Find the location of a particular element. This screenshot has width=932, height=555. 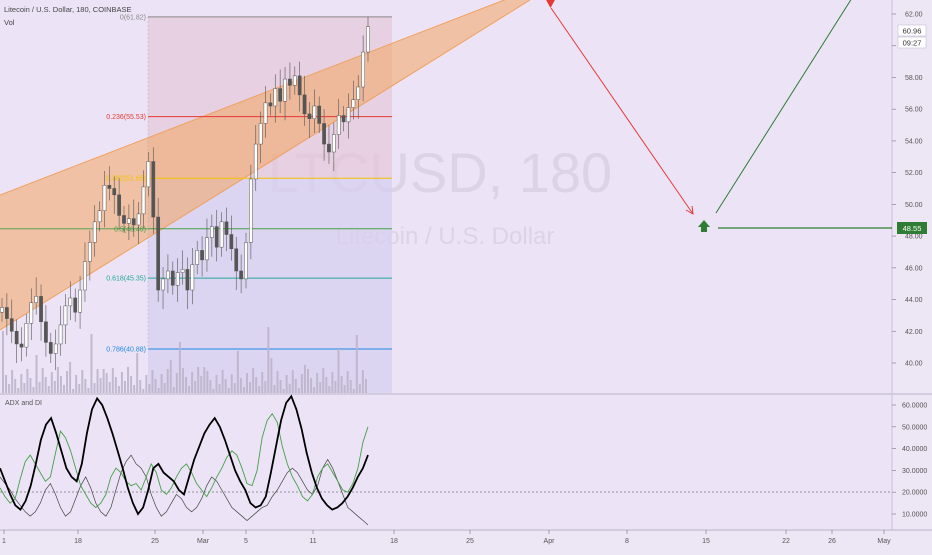

time-tick-label: Apr is located at coordinates (550, 541).